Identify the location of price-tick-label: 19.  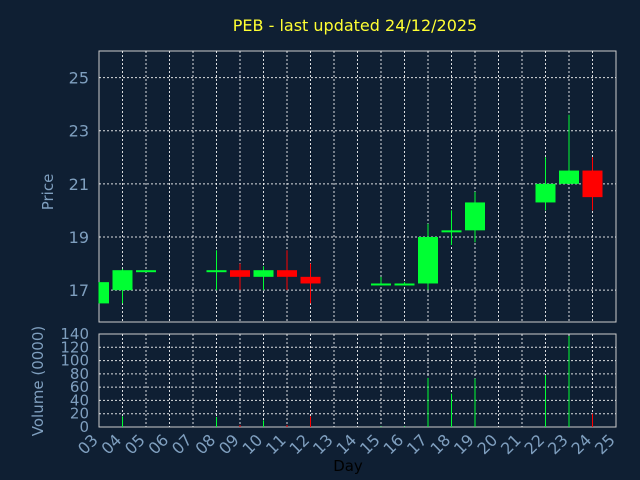
(79, 237).